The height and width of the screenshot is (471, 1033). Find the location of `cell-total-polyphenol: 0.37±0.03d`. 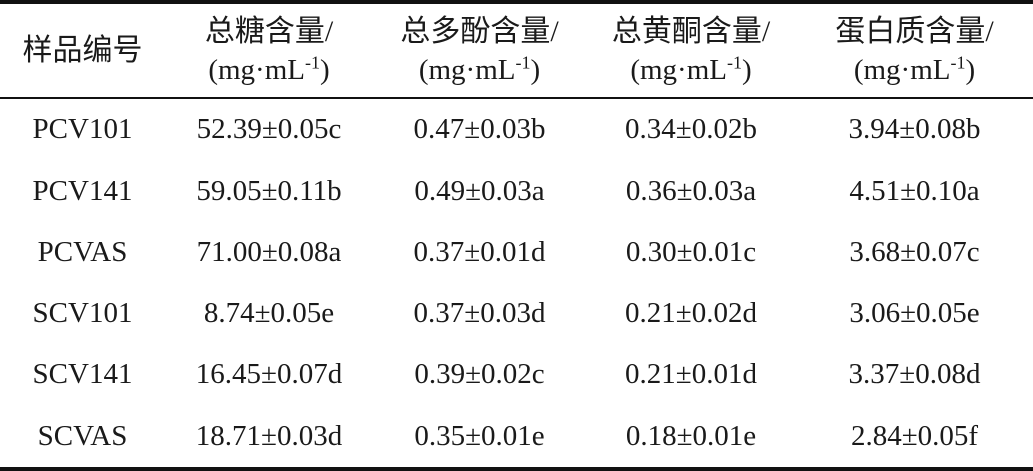

cell-total-polyphenol: 0.37±0.03d is located at coordinates (479, 313).